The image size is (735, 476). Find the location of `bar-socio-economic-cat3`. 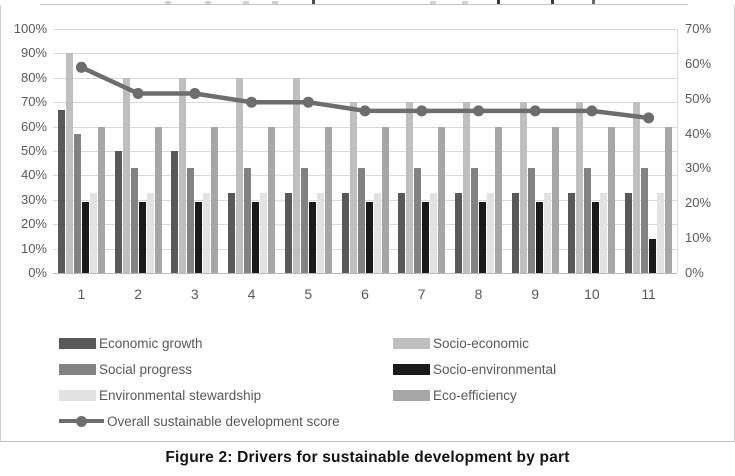

bar-socio-economic-cat3 is located at coordinates (183, 175).